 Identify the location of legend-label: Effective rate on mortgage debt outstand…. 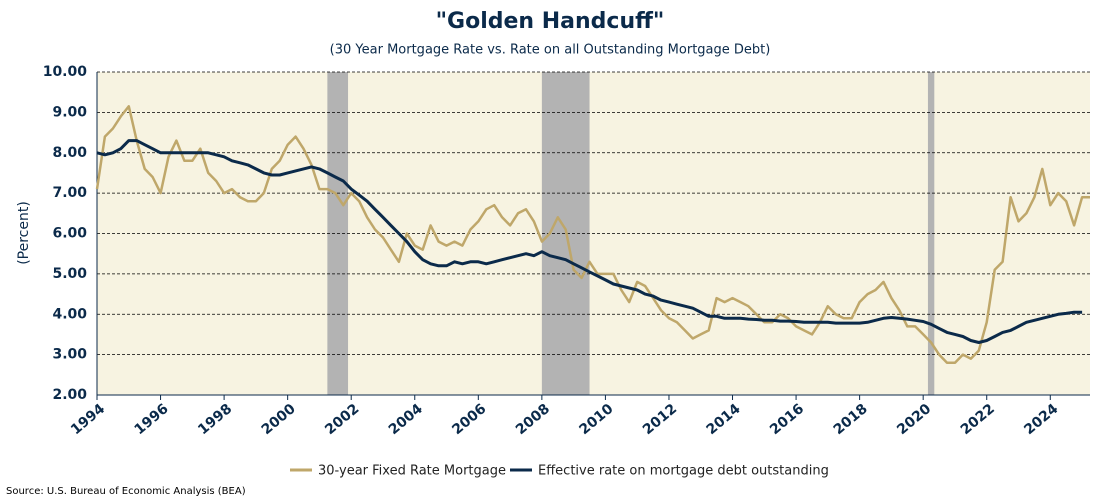
(683, 471).